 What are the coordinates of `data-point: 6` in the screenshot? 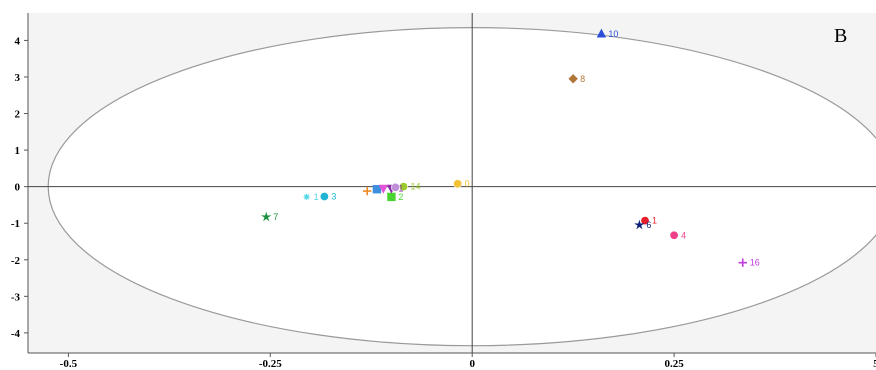 It's located at (642, 224).